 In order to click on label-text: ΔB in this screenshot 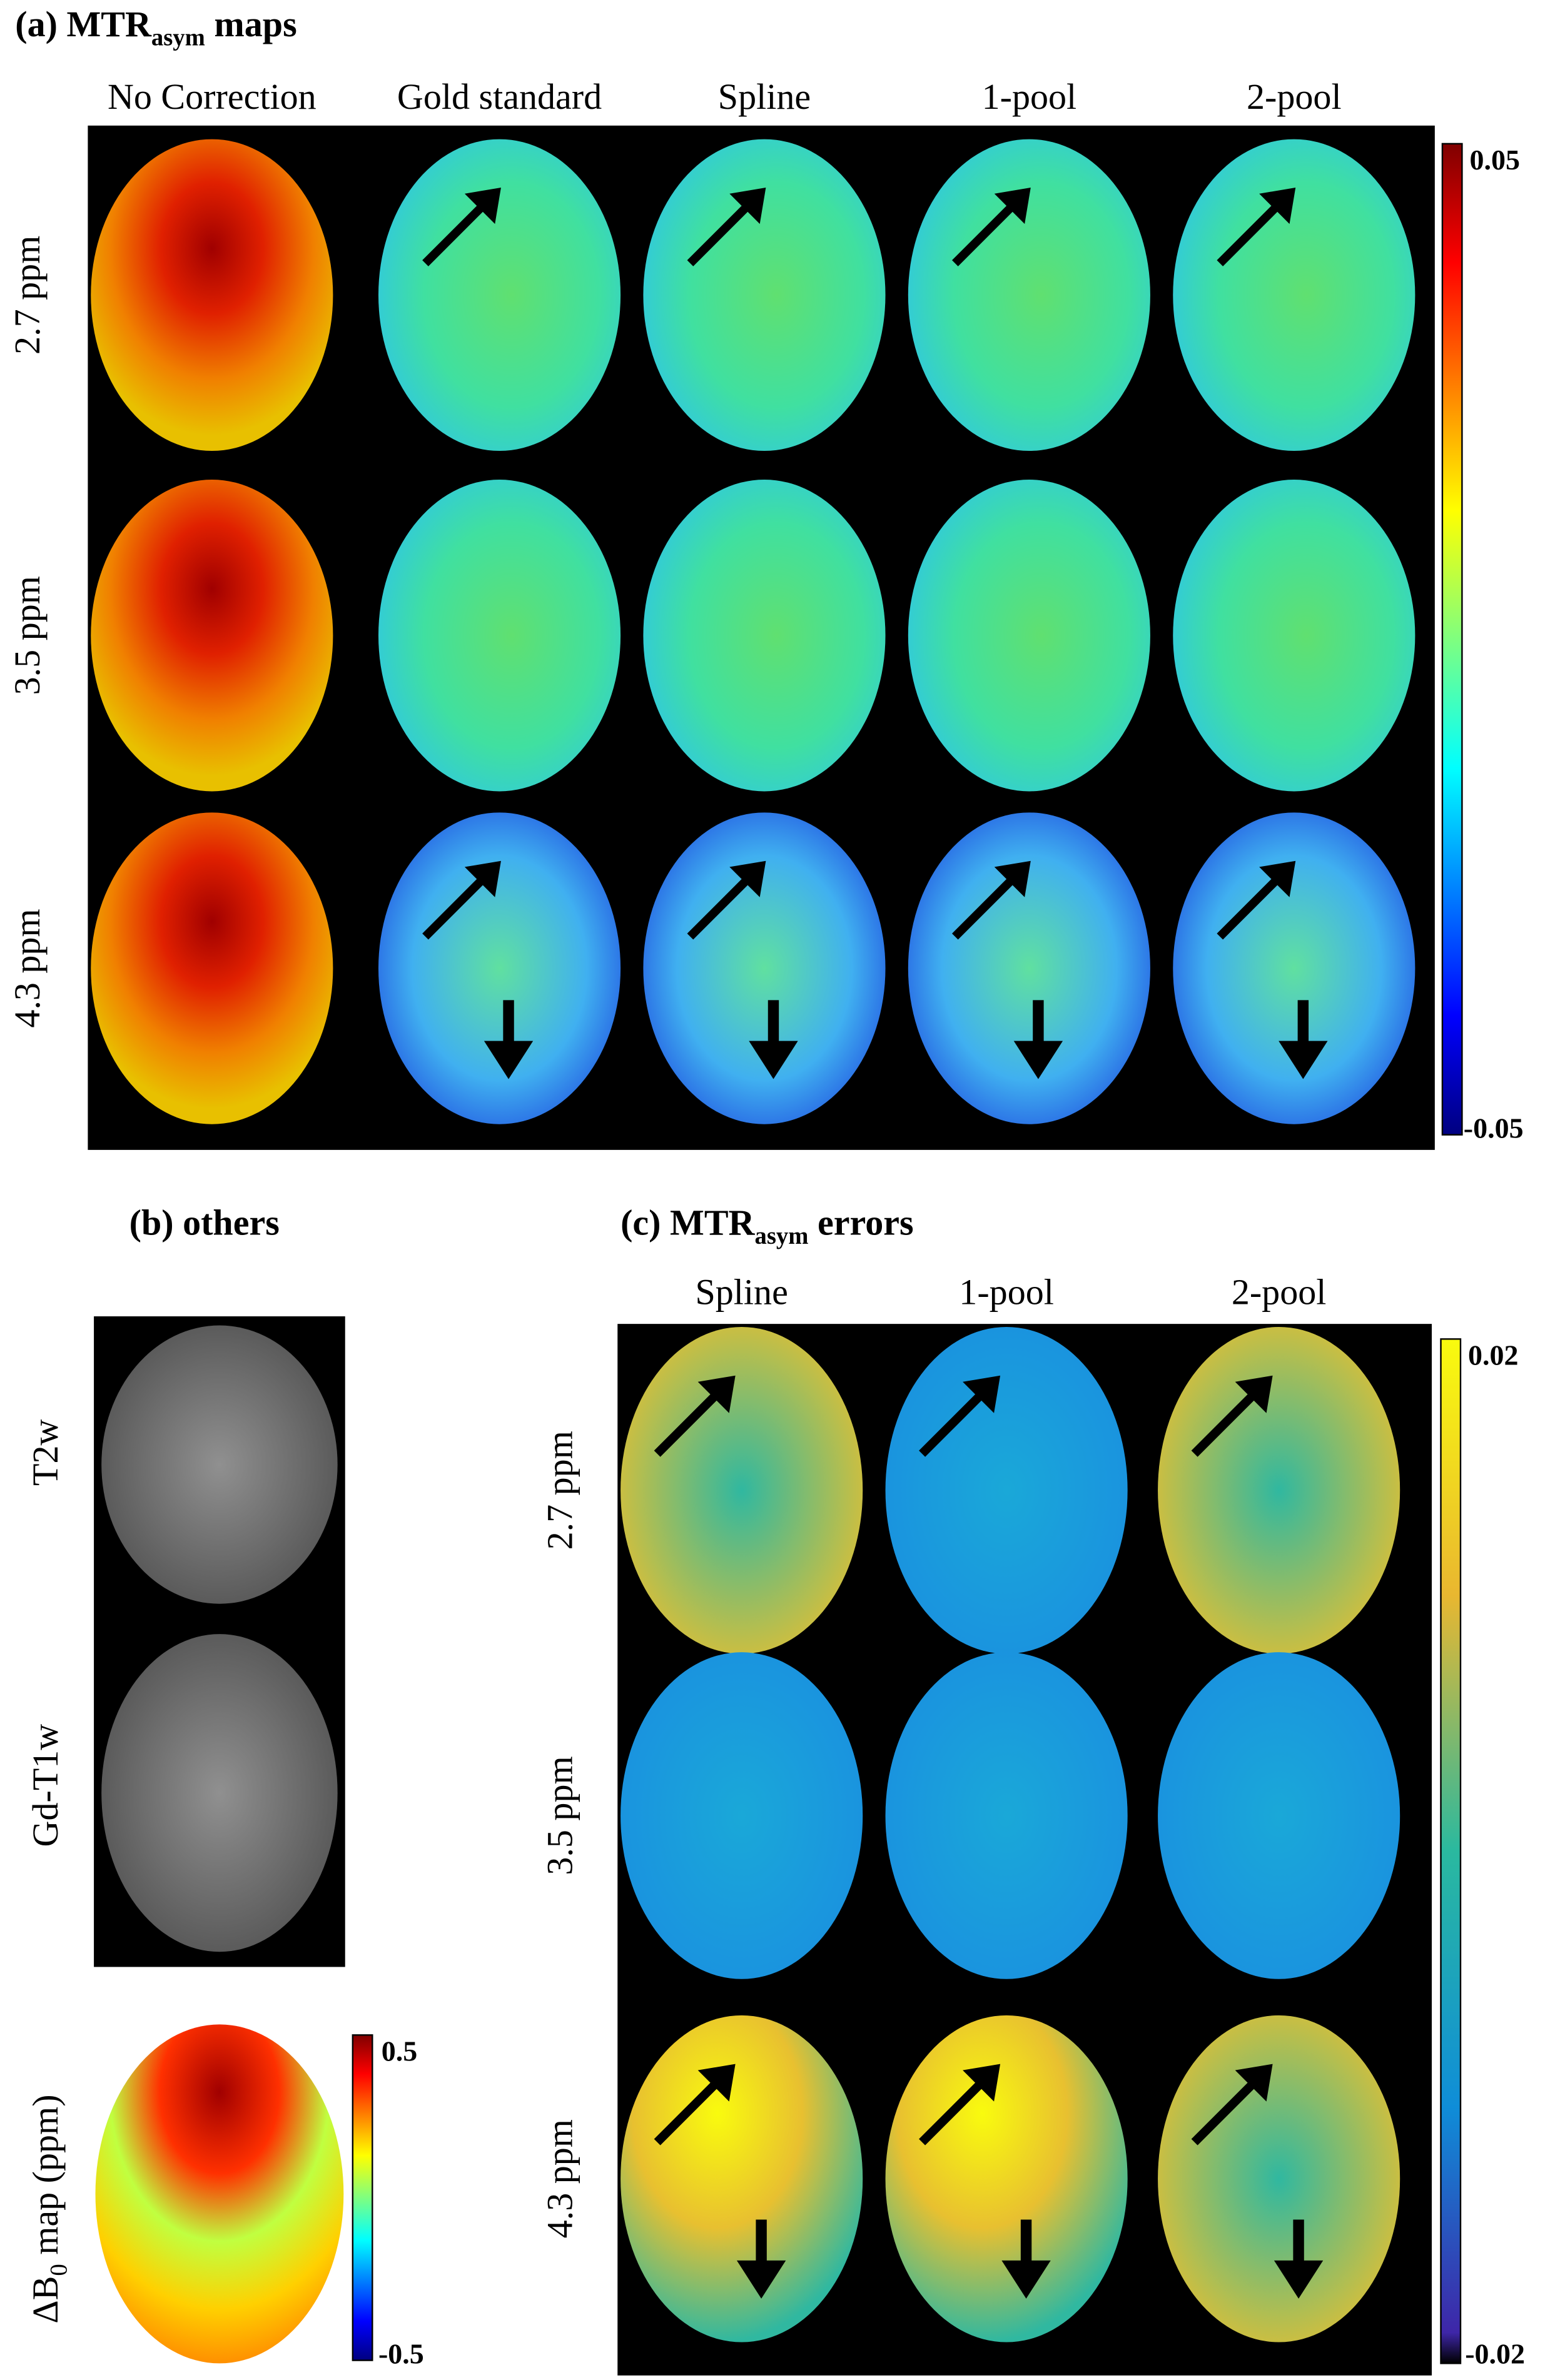, I will do `click(45, 2300)`.